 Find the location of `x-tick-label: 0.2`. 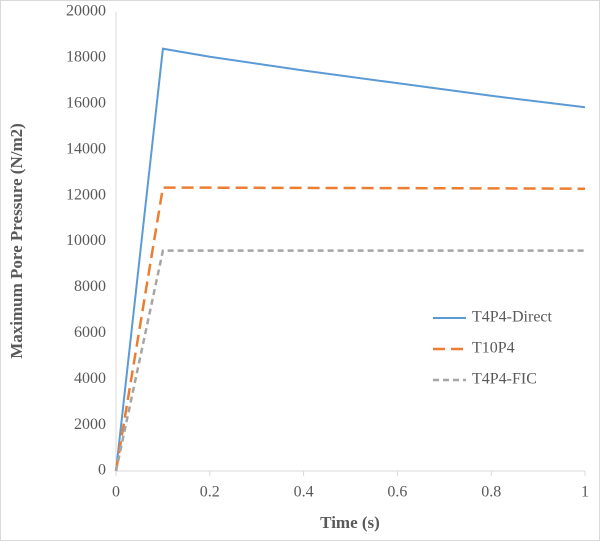

x-tick-label: 0.2 is located at coordinates (210, 492).